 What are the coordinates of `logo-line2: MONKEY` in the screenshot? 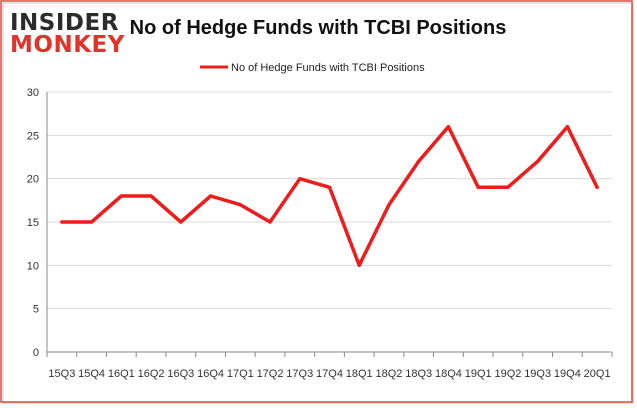 It's located at (67, 45).